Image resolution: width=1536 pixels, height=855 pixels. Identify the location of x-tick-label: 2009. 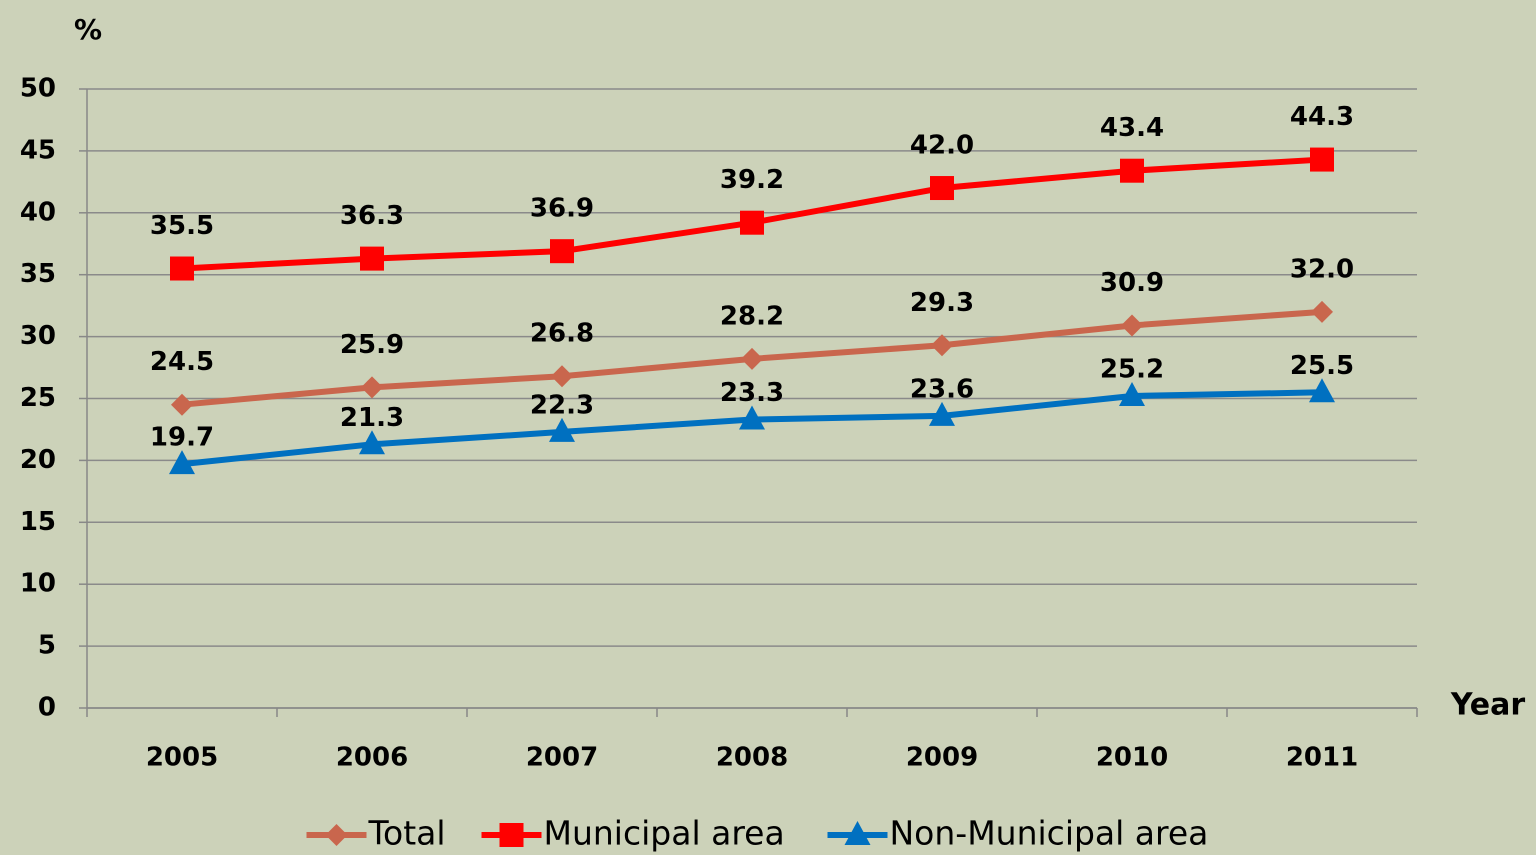
(942, 758).